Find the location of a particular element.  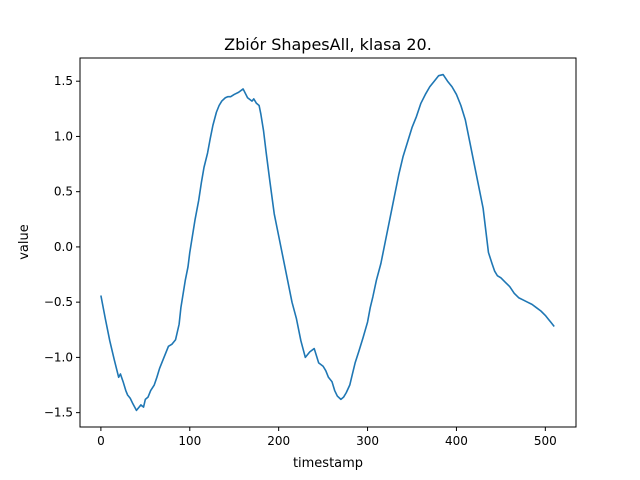

y-axis-ticks: −1.5 −1.0 −0.5 0.0 0.5 1.0 1.5 is located at coordinates (62, 247).